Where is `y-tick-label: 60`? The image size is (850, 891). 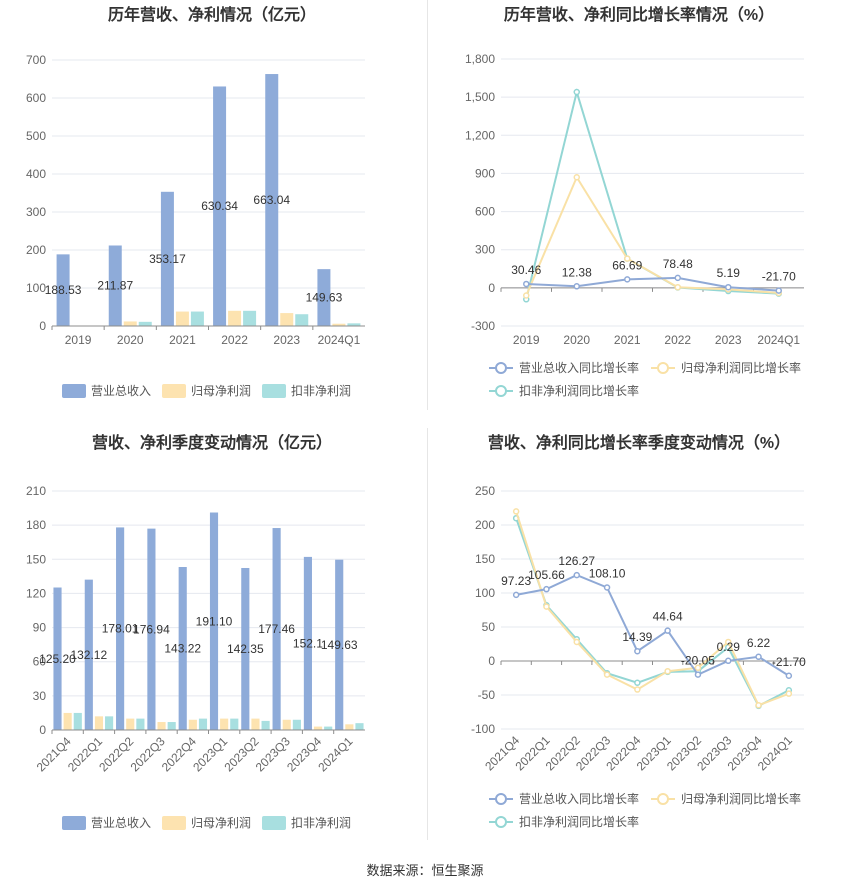 y-tick-label: 60 is located at coordinates (40, 662).